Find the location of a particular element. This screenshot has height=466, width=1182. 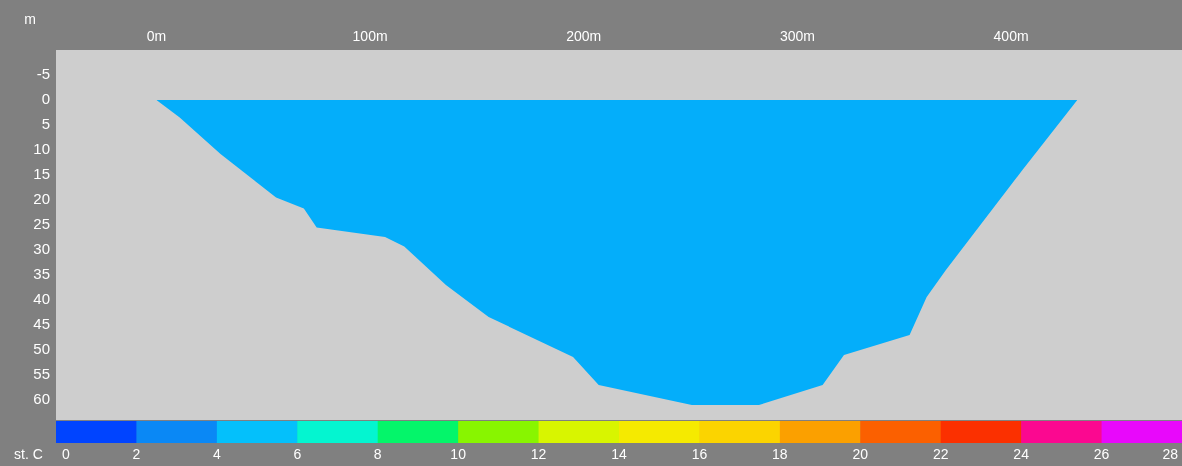

y-tick-label: 20 is located at coordinates (41, 199).